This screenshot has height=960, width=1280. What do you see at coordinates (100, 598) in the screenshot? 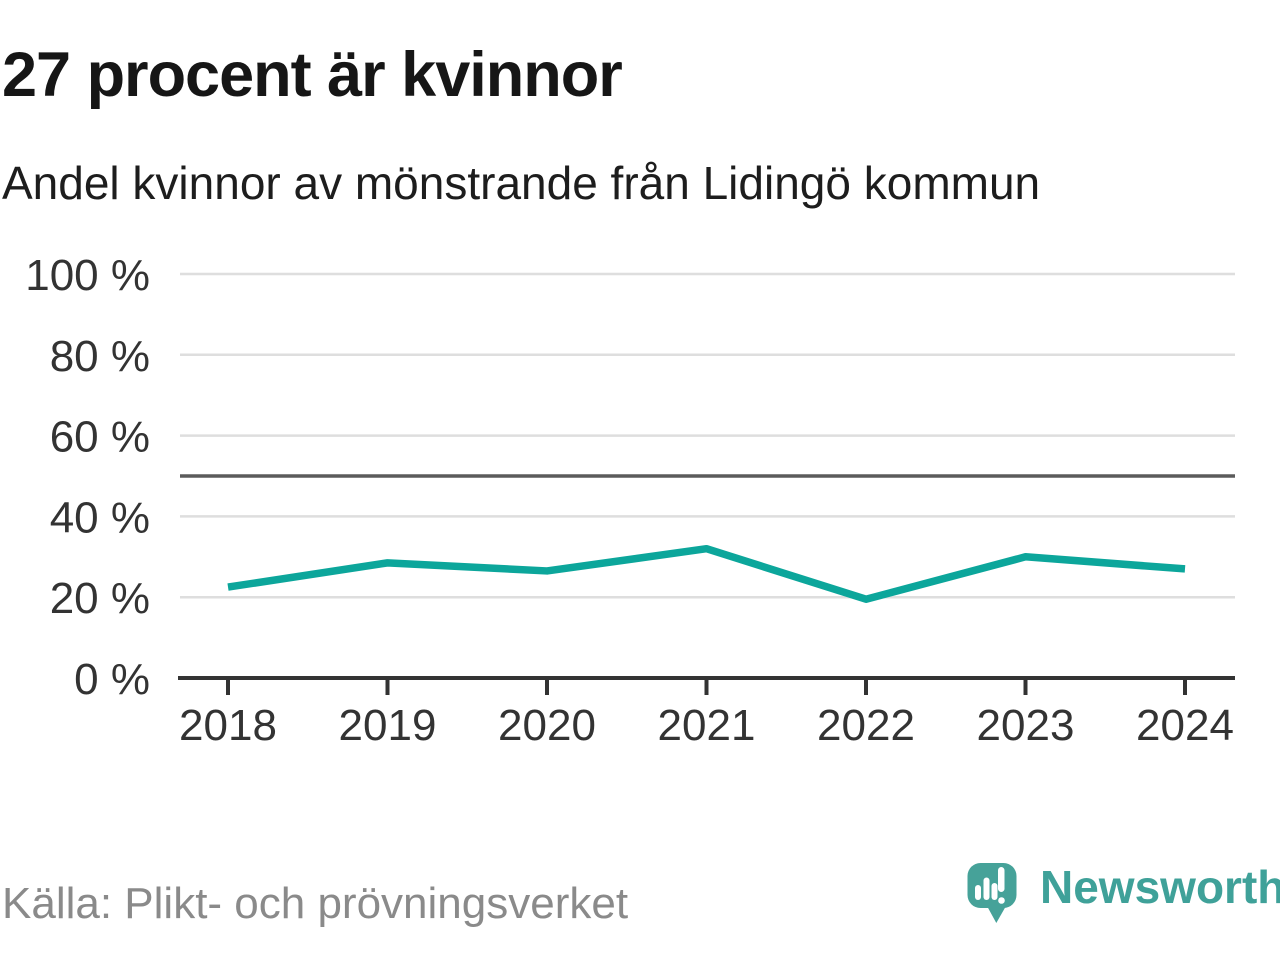
I see `y-tick-label: 20 %` at bounding box center [100, 598].